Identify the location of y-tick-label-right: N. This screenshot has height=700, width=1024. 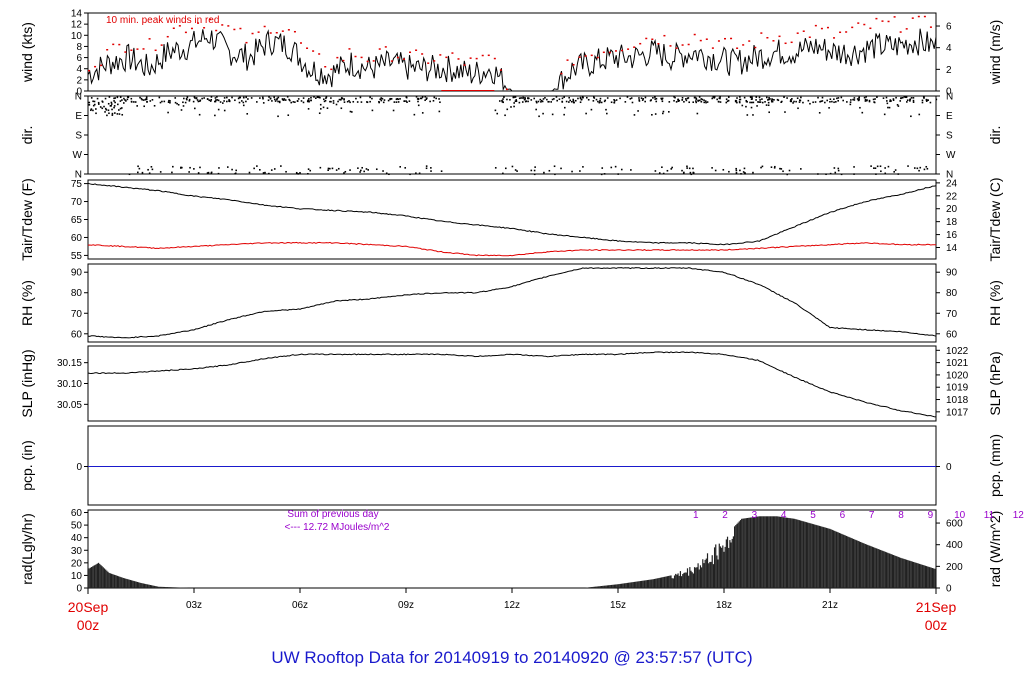
(949, 175).